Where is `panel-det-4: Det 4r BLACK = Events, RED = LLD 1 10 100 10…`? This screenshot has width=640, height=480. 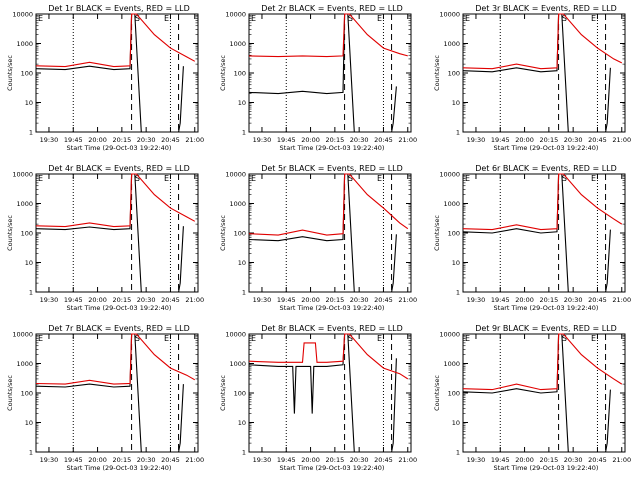
panel-det-4: Det 4r BLACK = Events, RED = LLD 1 10 100 10… is located at coordinates (105, 238).